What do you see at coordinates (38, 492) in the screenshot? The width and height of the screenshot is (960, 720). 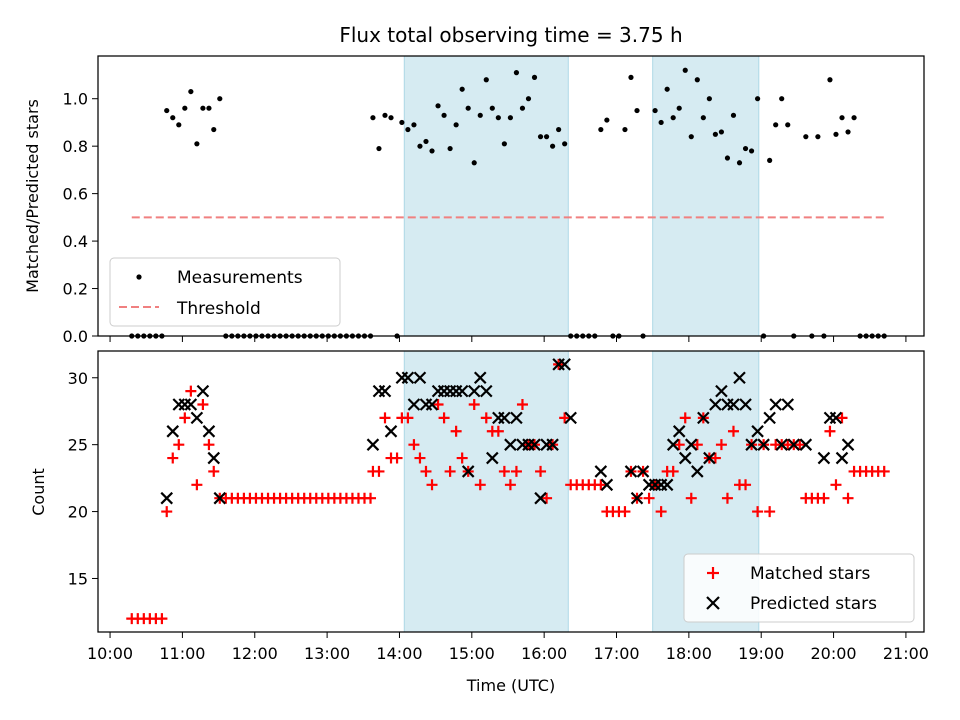 I see `bottom-y-axis-label: Count` at bounding box center [38, 492].